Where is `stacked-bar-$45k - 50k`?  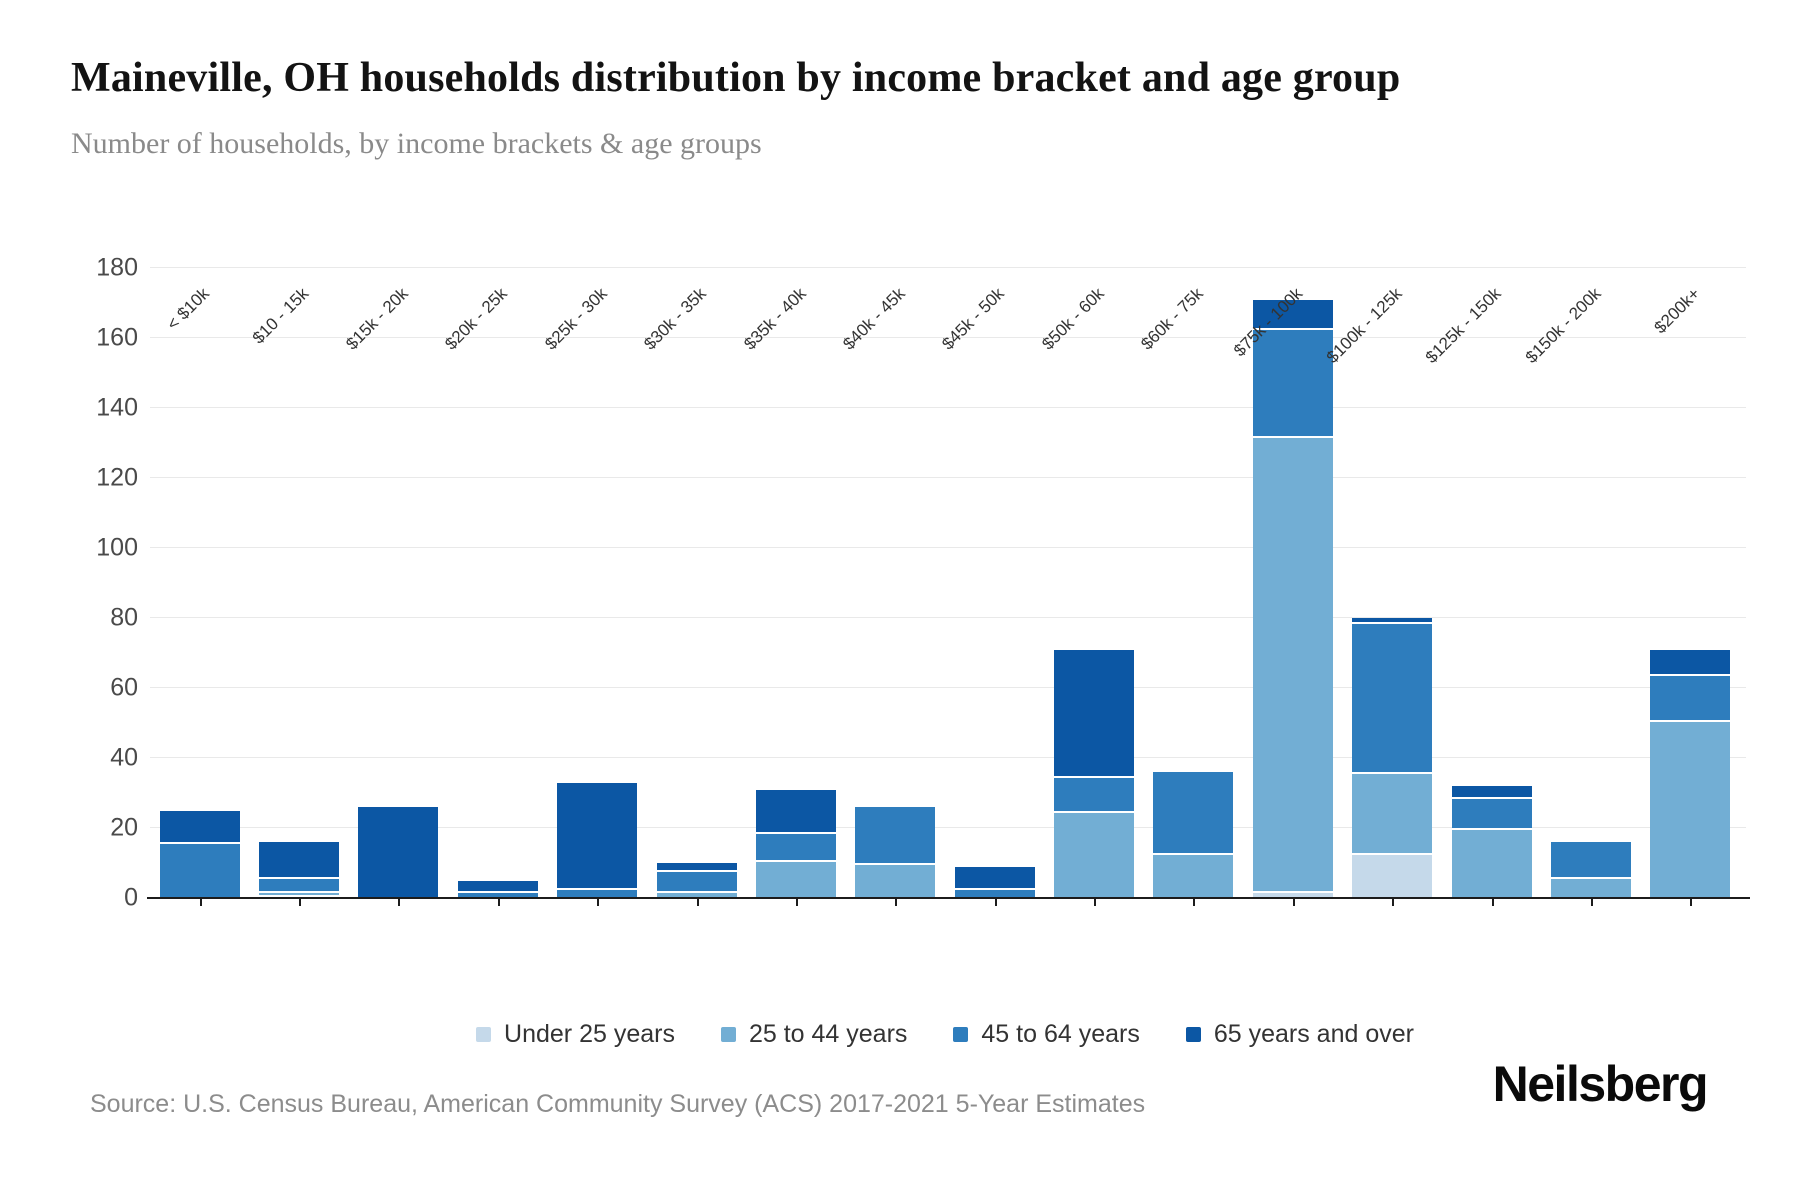 stacked-bar-$45k - 50k is located at coordinates (994, 882).